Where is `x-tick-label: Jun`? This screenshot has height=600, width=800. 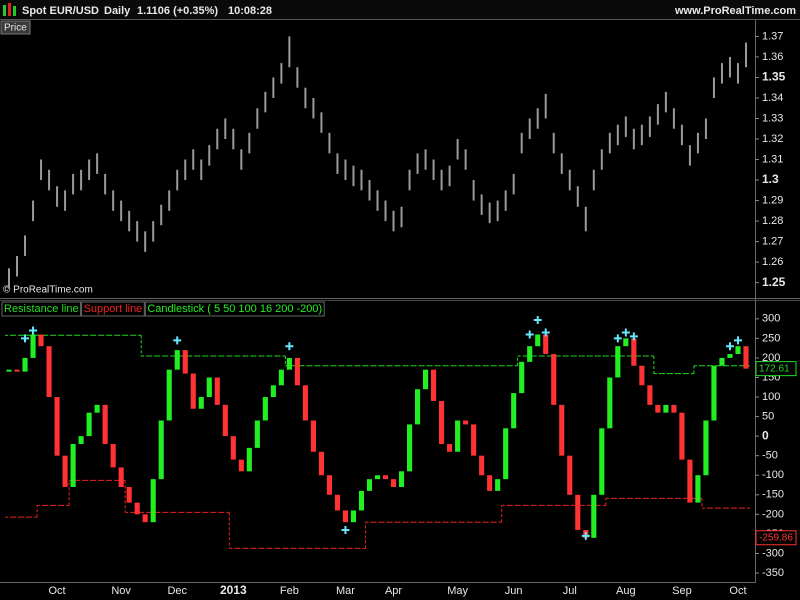
x-tick-label: Jun is located at coordinates (514, 591).